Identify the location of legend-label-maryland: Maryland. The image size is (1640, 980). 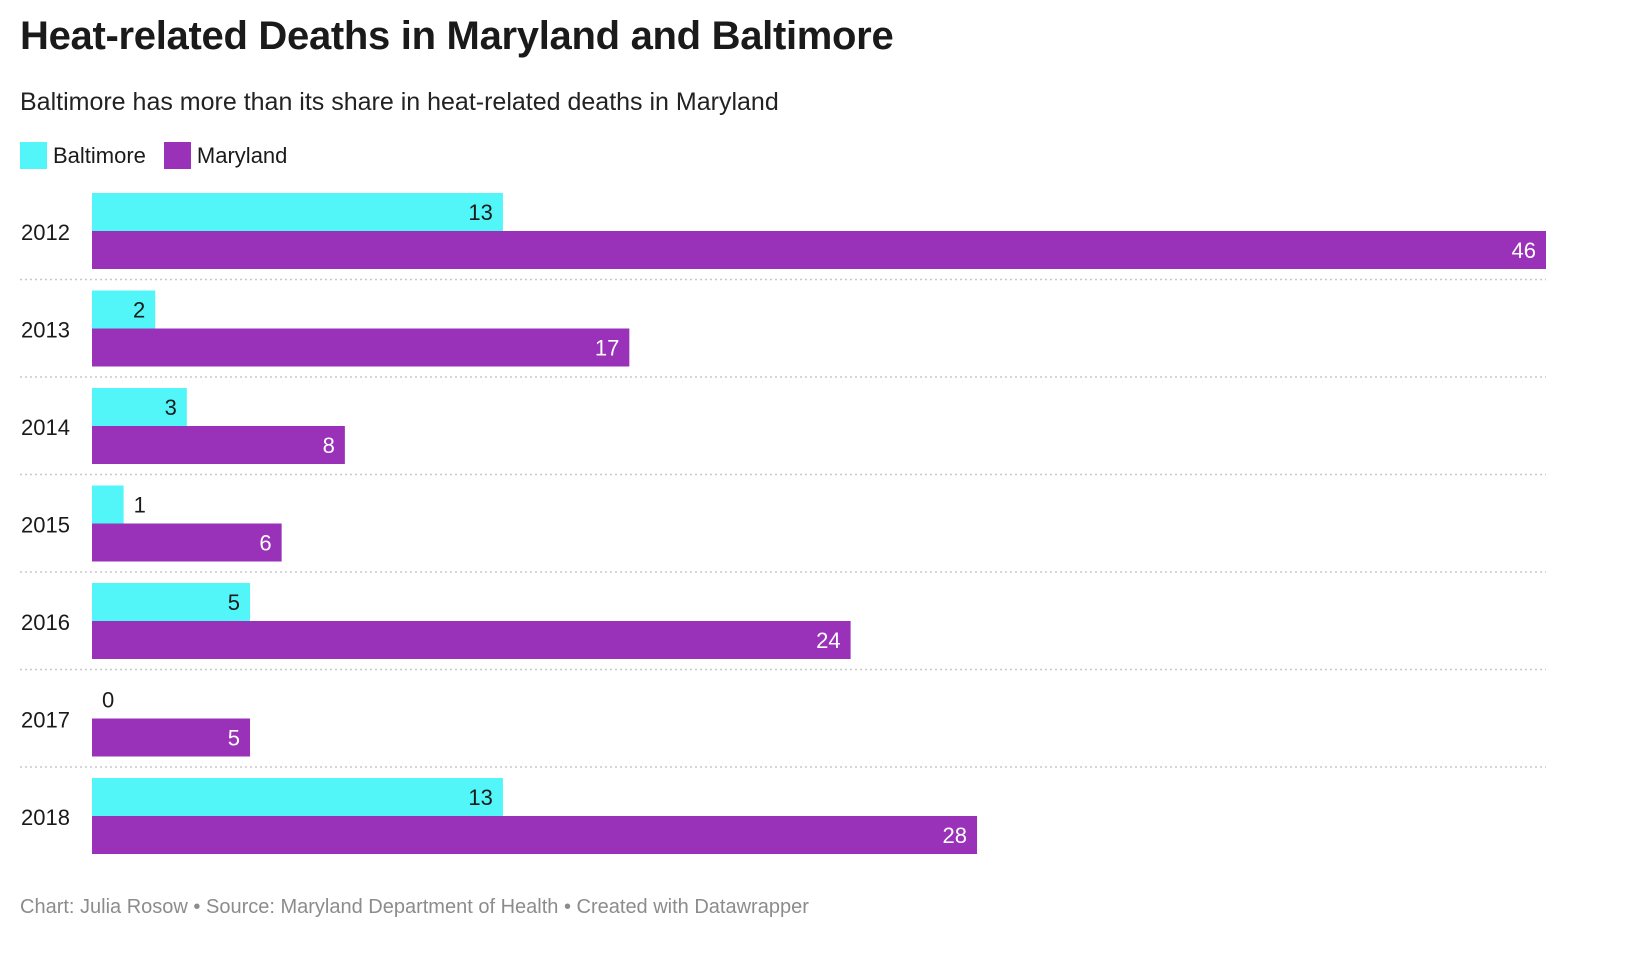
(242, 155).